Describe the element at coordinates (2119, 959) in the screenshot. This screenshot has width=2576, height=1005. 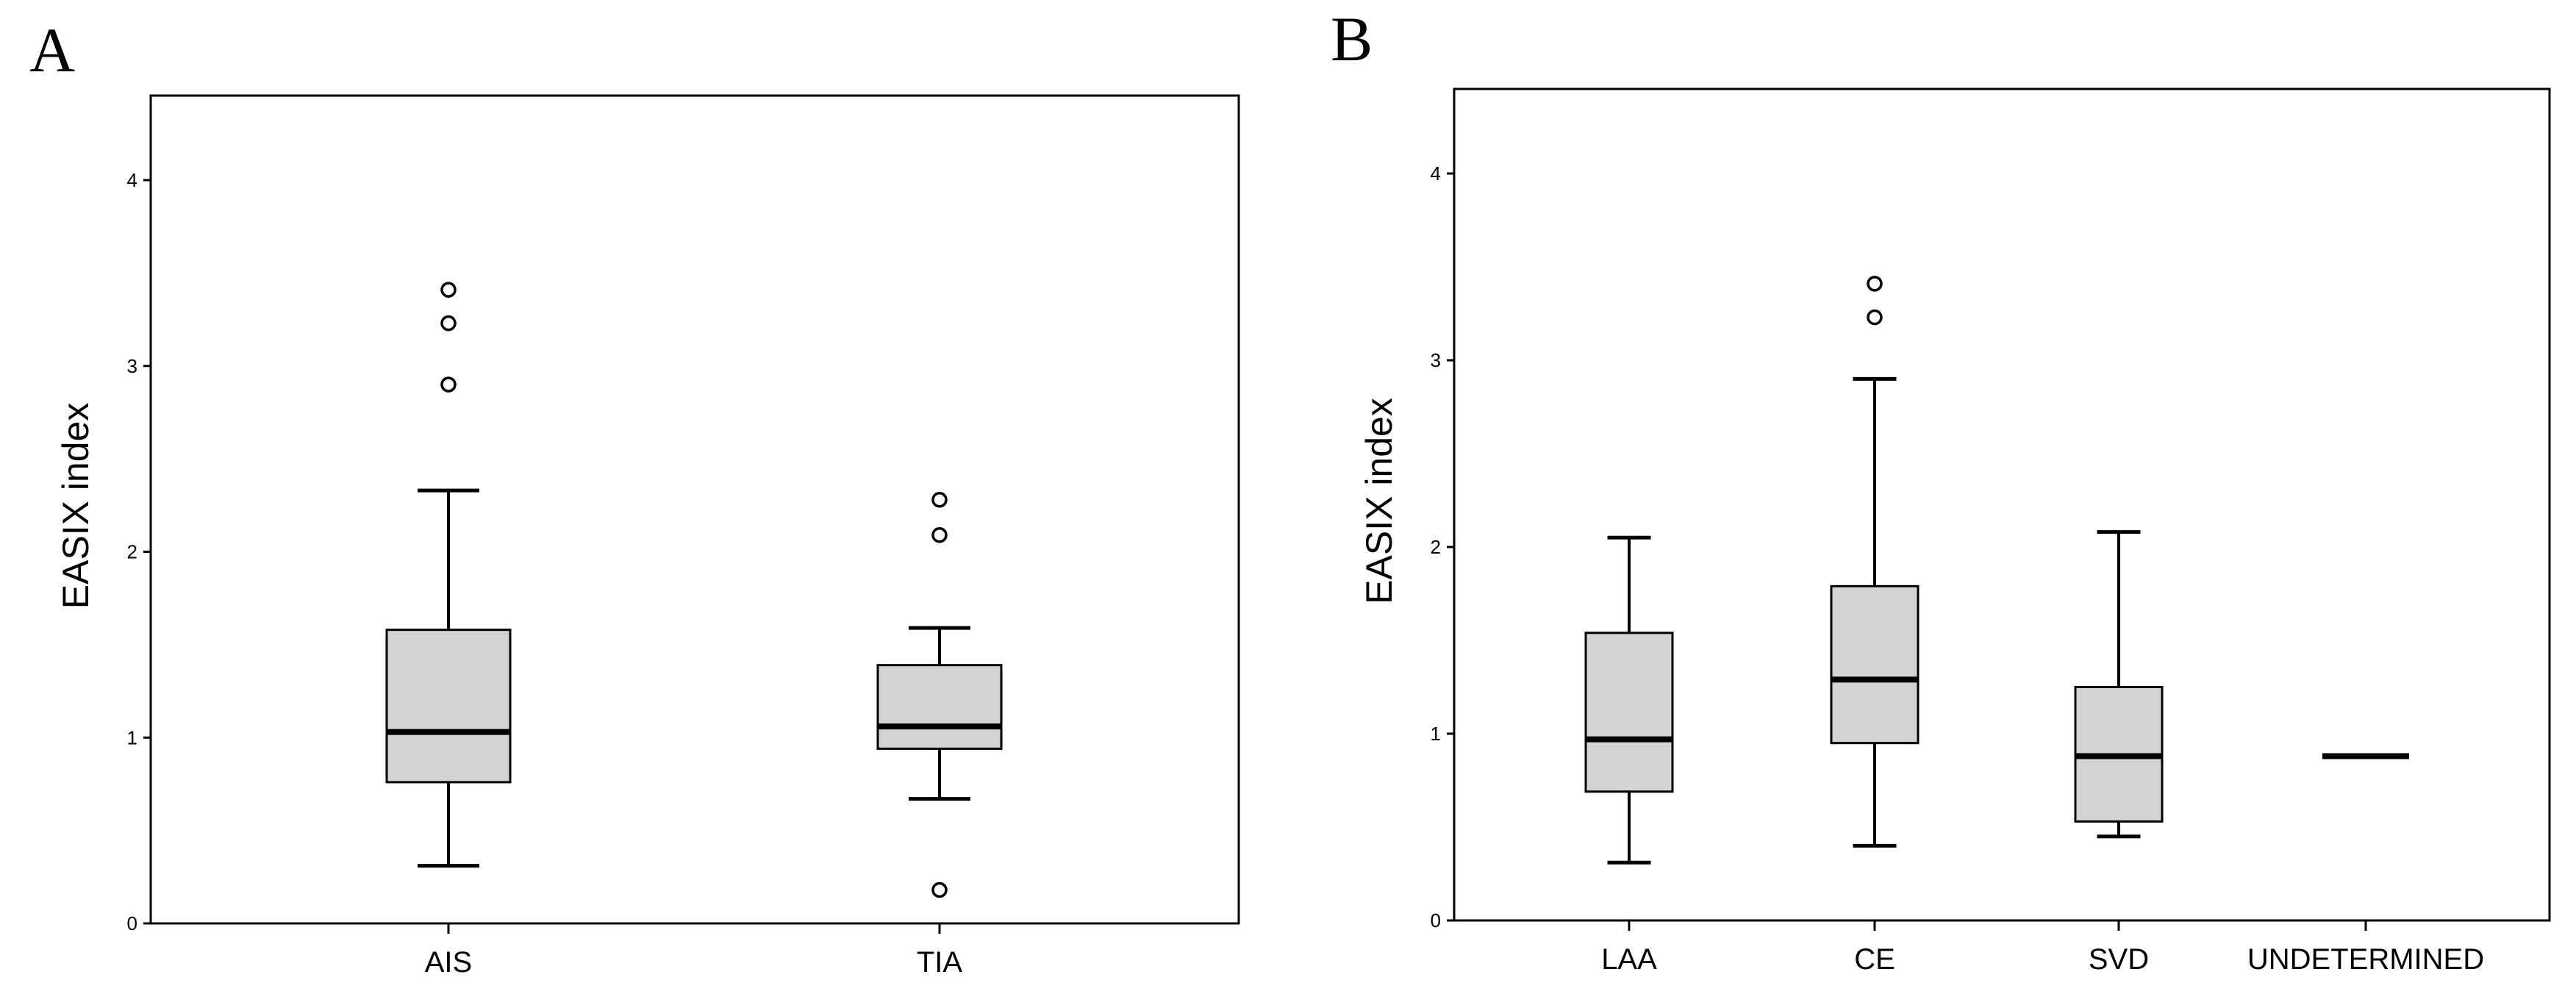
I see `x-tick-label: SVD` at that location.